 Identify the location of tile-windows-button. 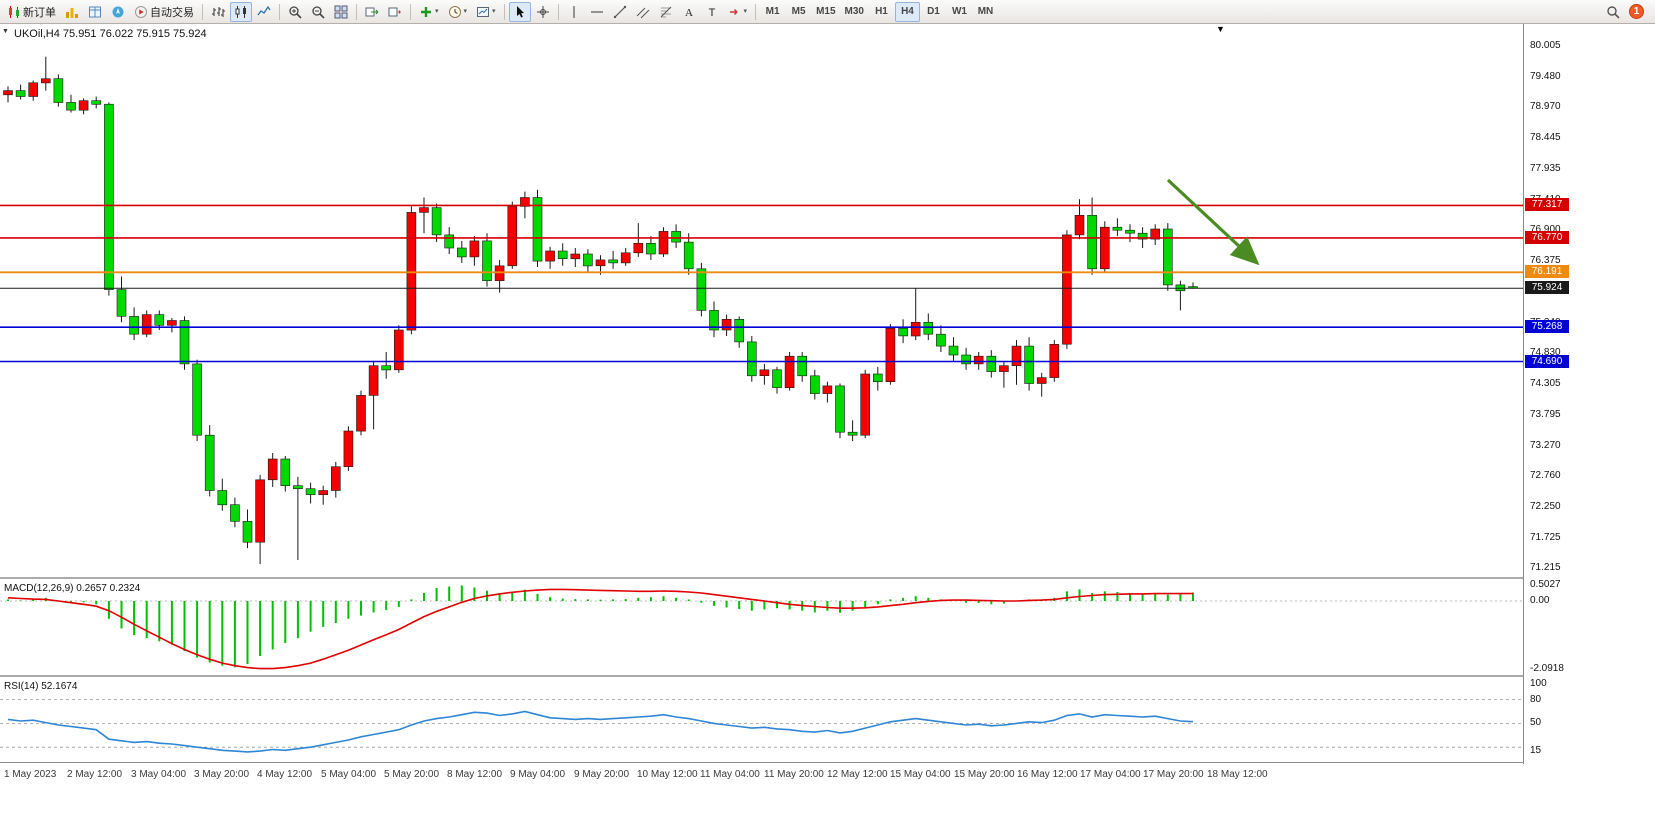
(341, 12).